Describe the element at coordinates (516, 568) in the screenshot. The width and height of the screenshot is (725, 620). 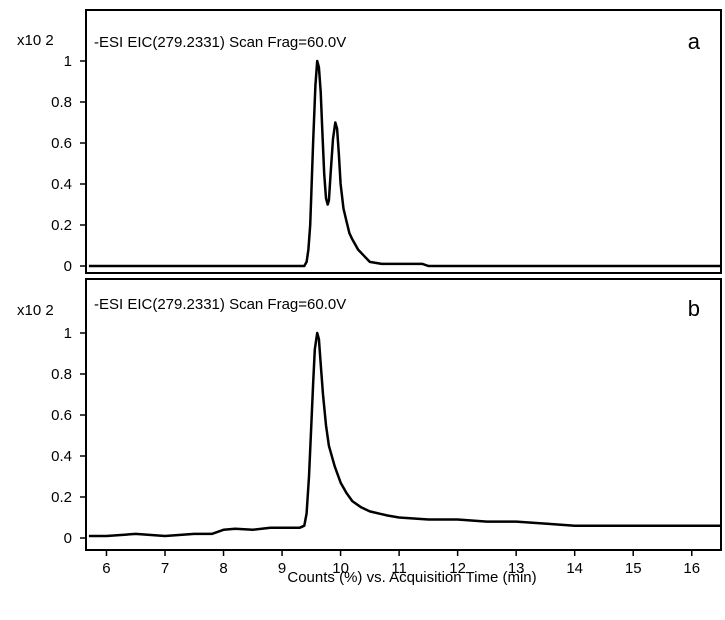
I see `x-tick-label: 13` at that location.